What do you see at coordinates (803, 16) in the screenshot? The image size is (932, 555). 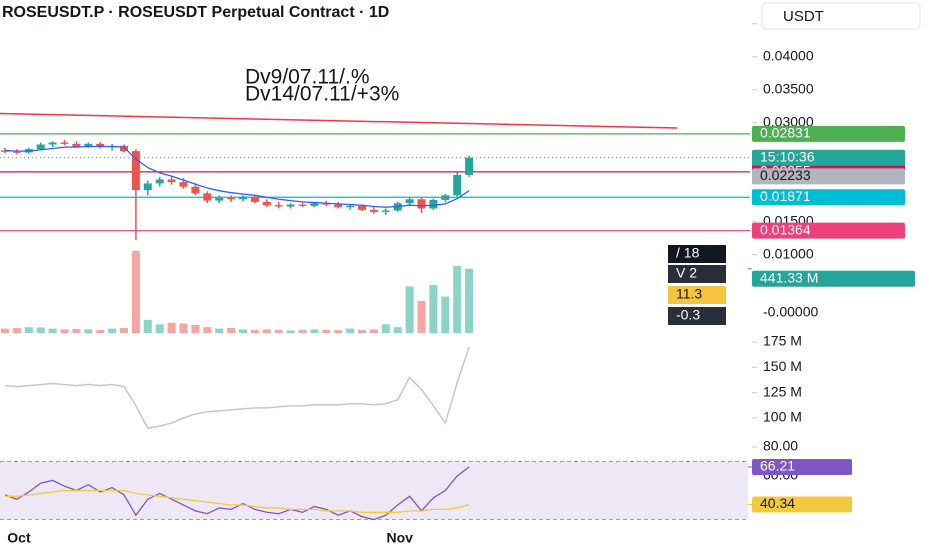 I see `currency-label: USDT` at bounding box center [803, 16].